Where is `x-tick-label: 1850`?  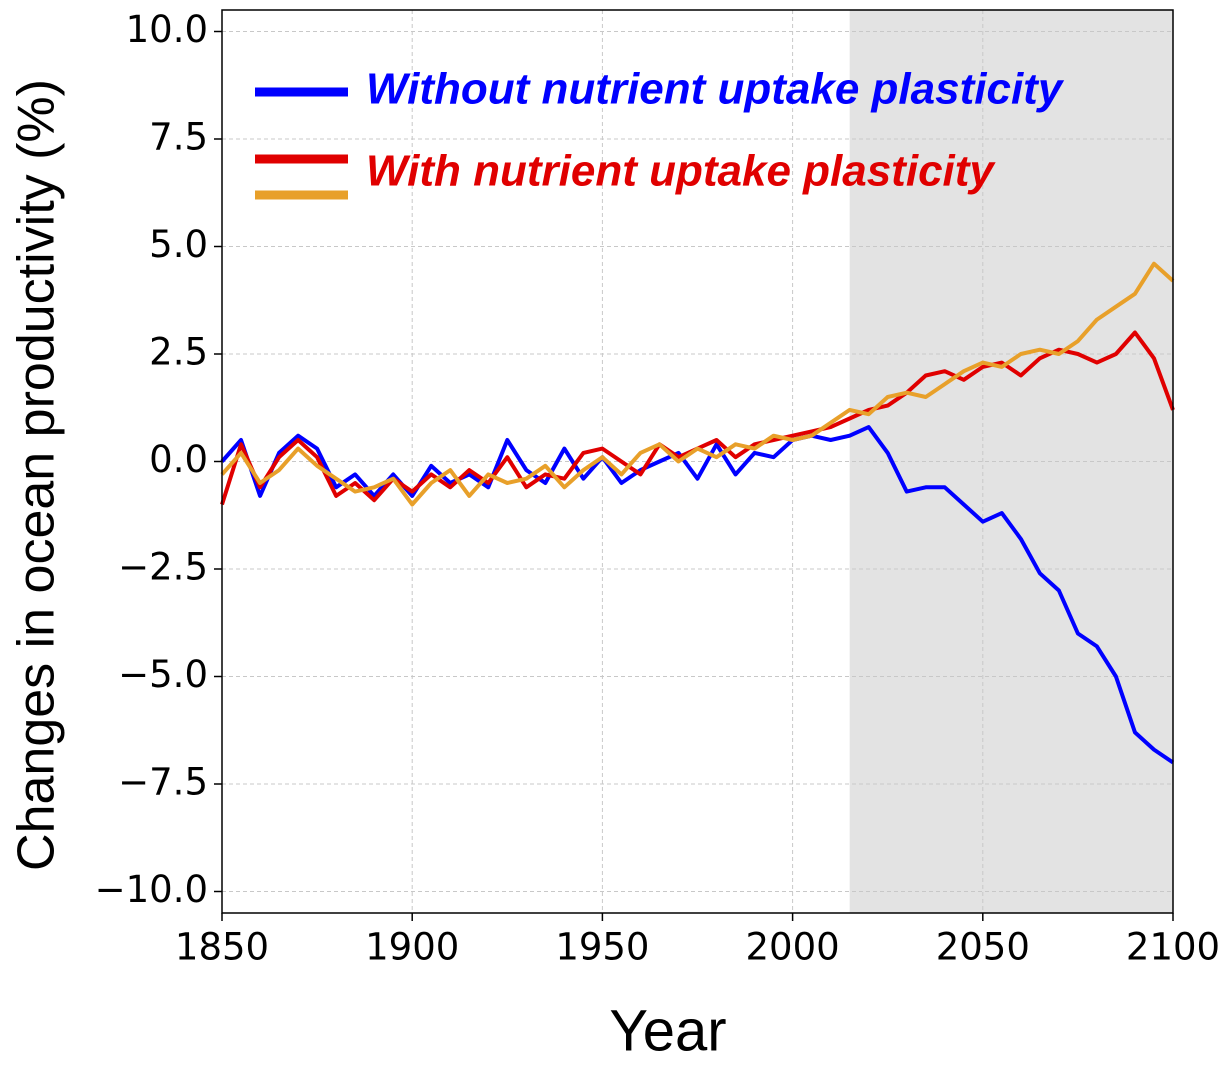
x-tick-label: 1850 is located at coordinates (222, 947).